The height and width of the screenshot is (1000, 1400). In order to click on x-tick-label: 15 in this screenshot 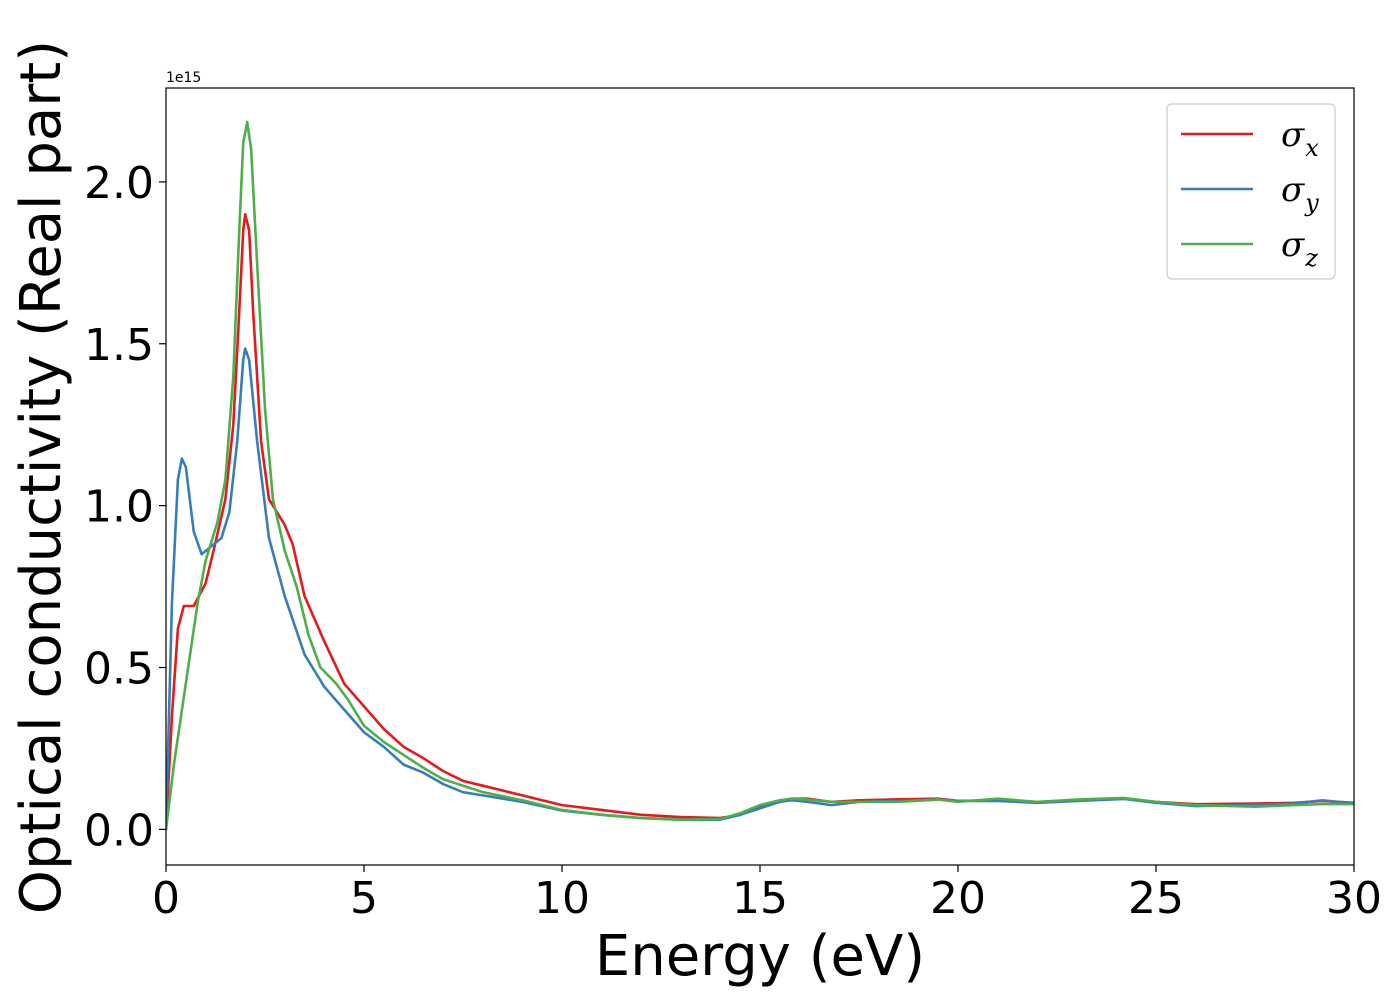, I will do `click(760, 898)`.